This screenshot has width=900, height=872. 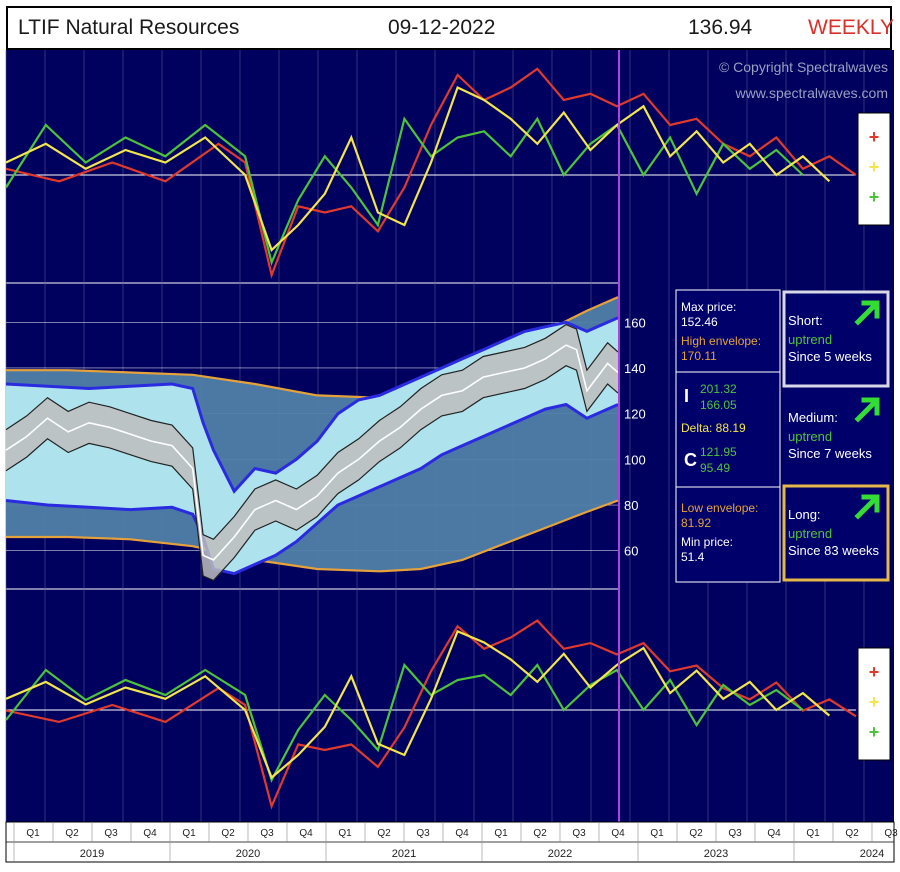 What do you see at coordinates (812, 93) in the screenshot?
I see `website-text: www.spectralwaves.com` at bounding box center [812, 93].